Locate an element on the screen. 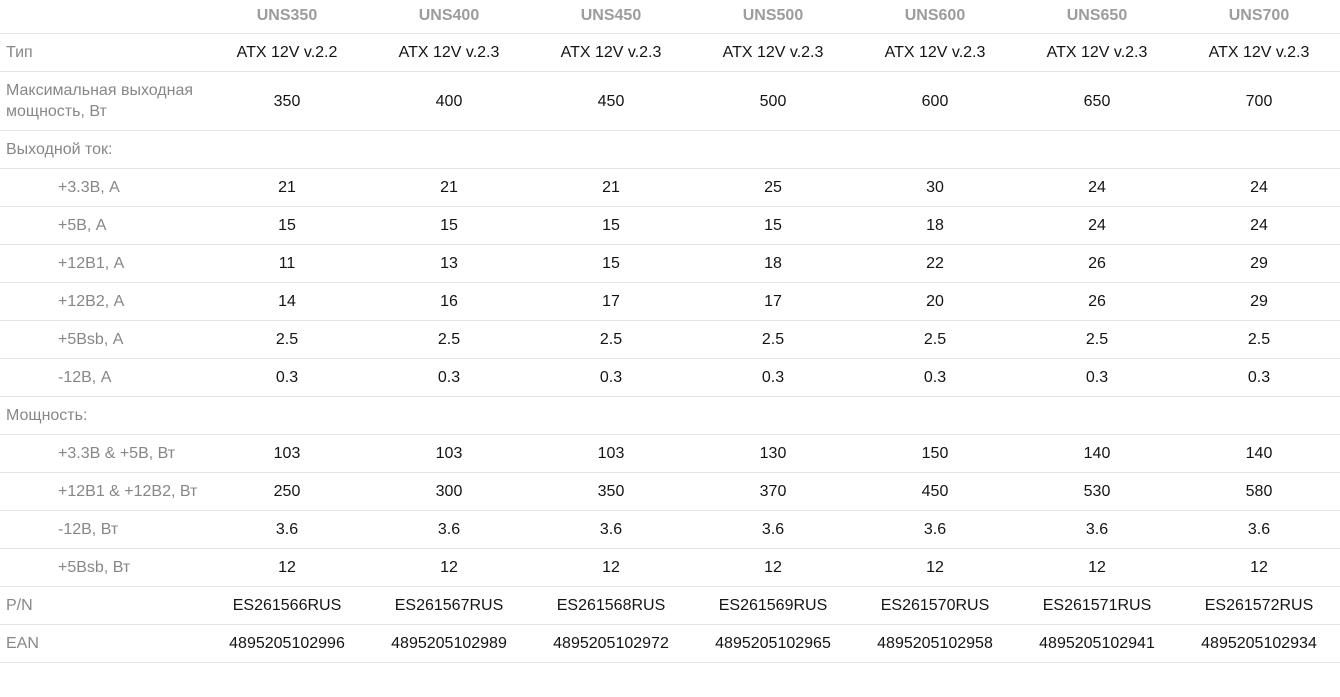  value-cell: 250 is located at coordinates (287, 491).